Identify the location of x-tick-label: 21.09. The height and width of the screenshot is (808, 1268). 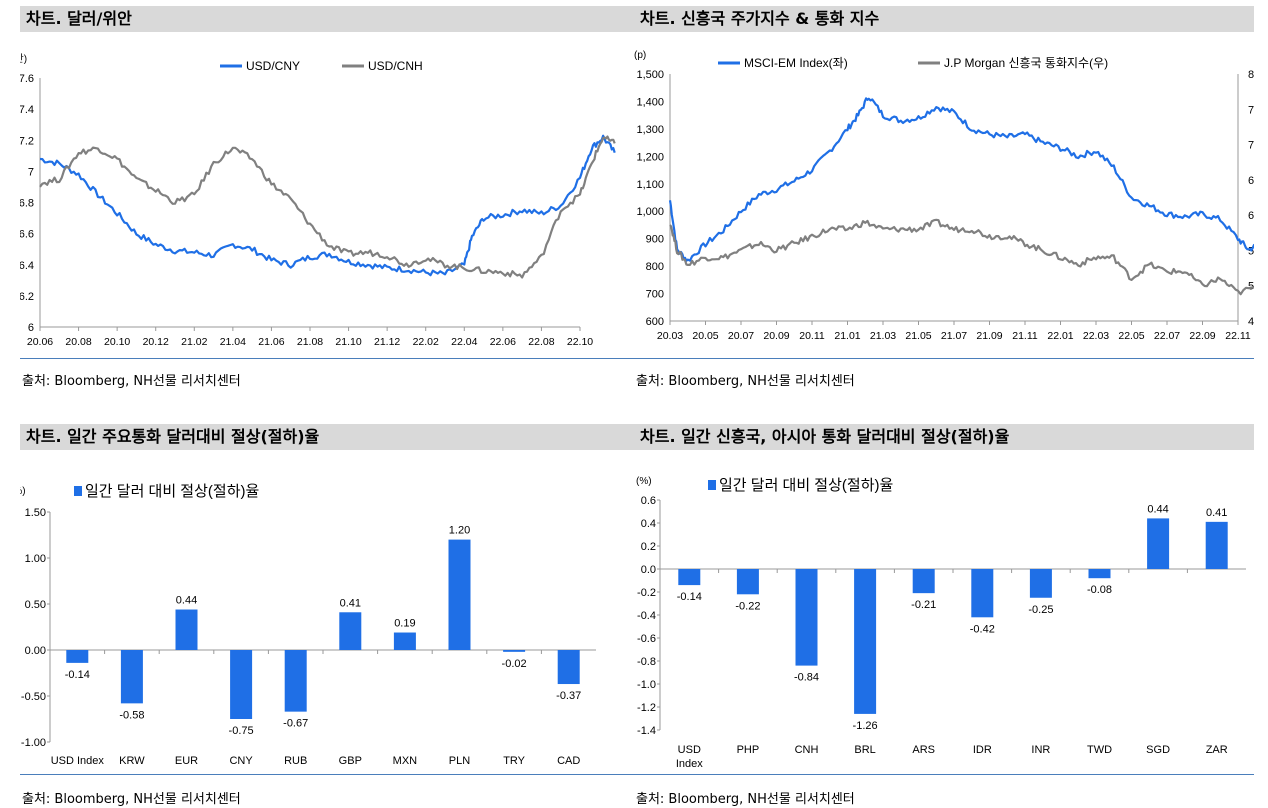
(989, 336).